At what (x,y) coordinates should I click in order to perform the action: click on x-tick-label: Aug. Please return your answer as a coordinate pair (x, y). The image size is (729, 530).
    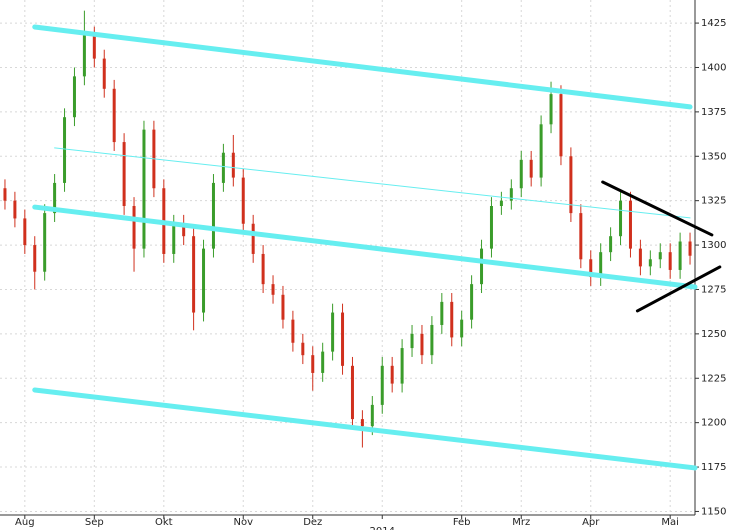
    Looking at the image, I should click on (25, 522).